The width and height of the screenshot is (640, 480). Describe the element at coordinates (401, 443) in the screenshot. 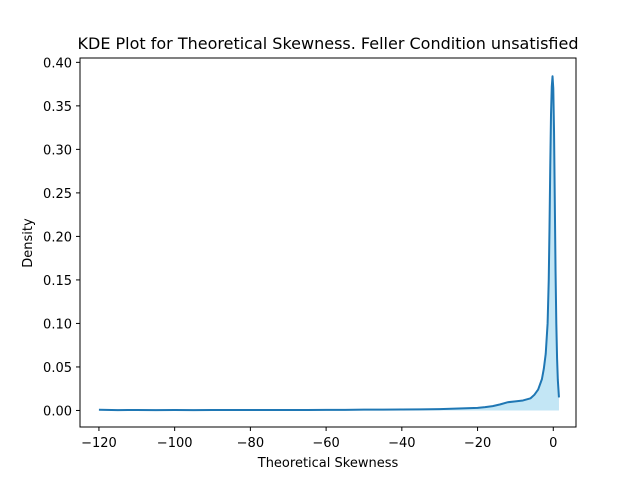

I see `x-tick-label: −40` at that location.